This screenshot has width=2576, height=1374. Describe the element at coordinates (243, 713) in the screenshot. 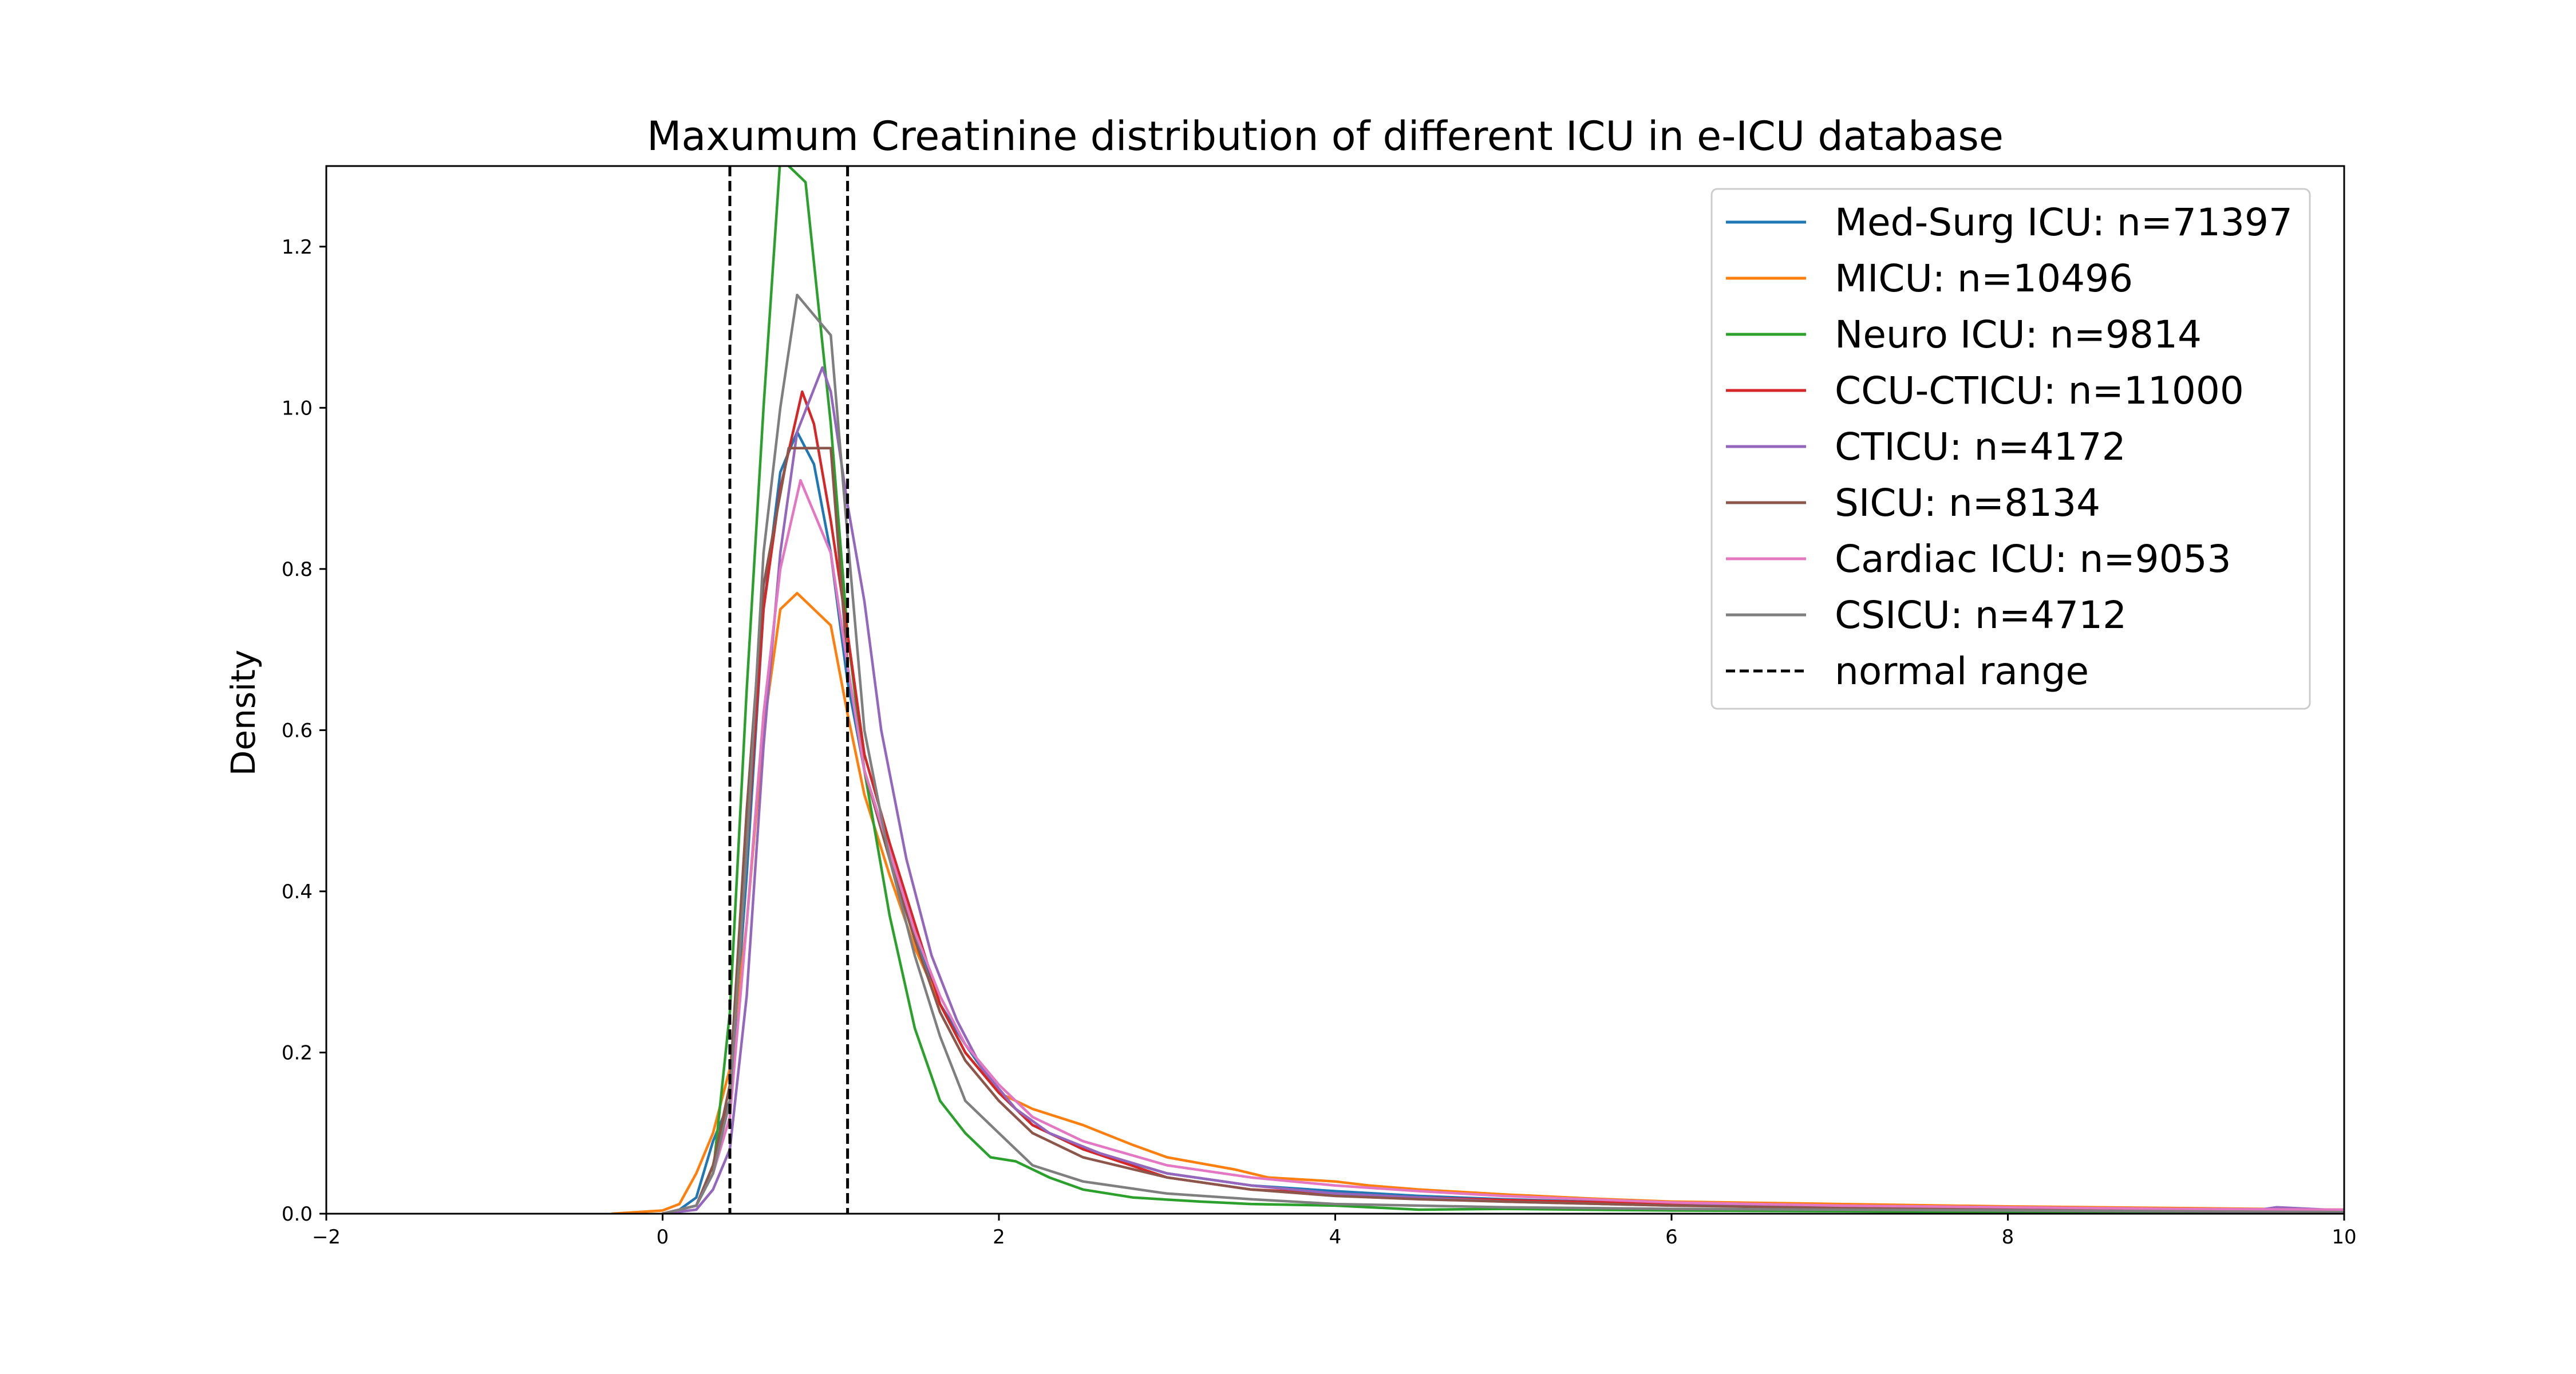

I see `y-axis-label: Density` at that location.